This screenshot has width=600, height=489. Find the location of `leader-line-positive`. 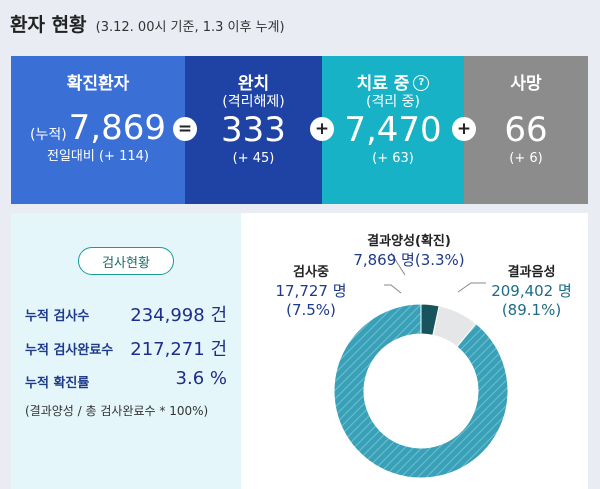

leader-line-positive is located at coordinates (398, 264).